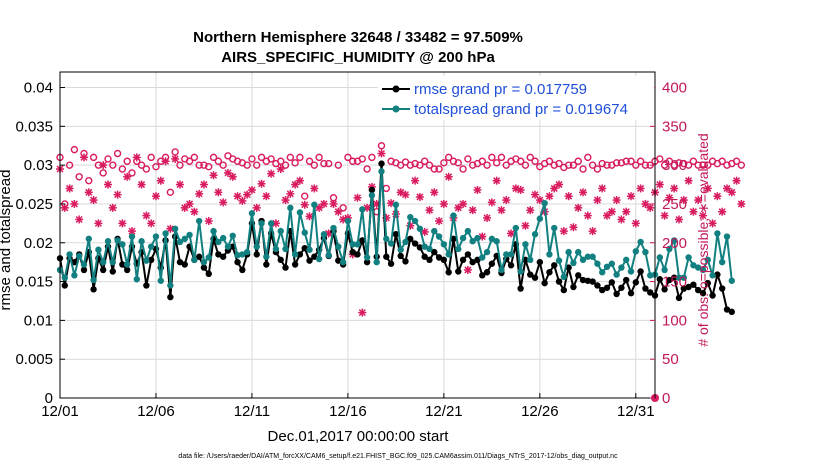  What do you see at coordinates (521, 109) in the screenshot?
I see `legend-label-totalspread: totalspread grand pr = 0.019674` at bounding box center [521, 109].